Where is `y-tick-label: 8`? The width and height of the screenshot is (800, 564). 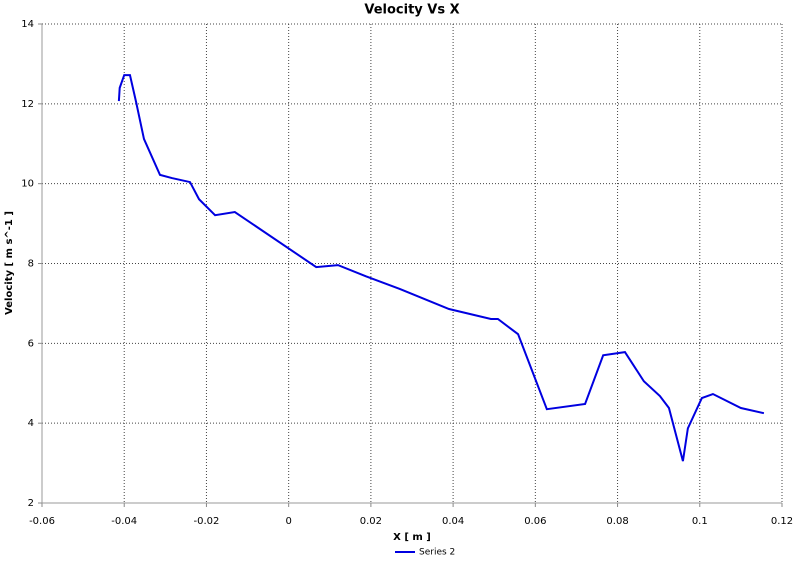
y-tick-label: 8 is located at coordinates (31, 264).